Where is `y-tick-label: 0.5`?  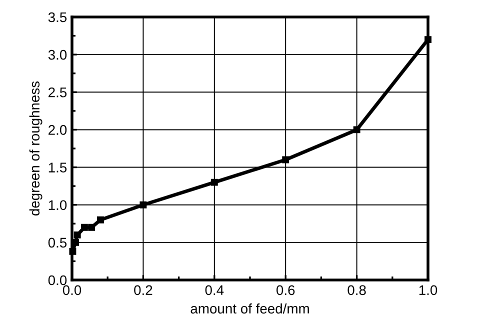
y-tick-label: 0.5 is located at coordinates (57, 243).